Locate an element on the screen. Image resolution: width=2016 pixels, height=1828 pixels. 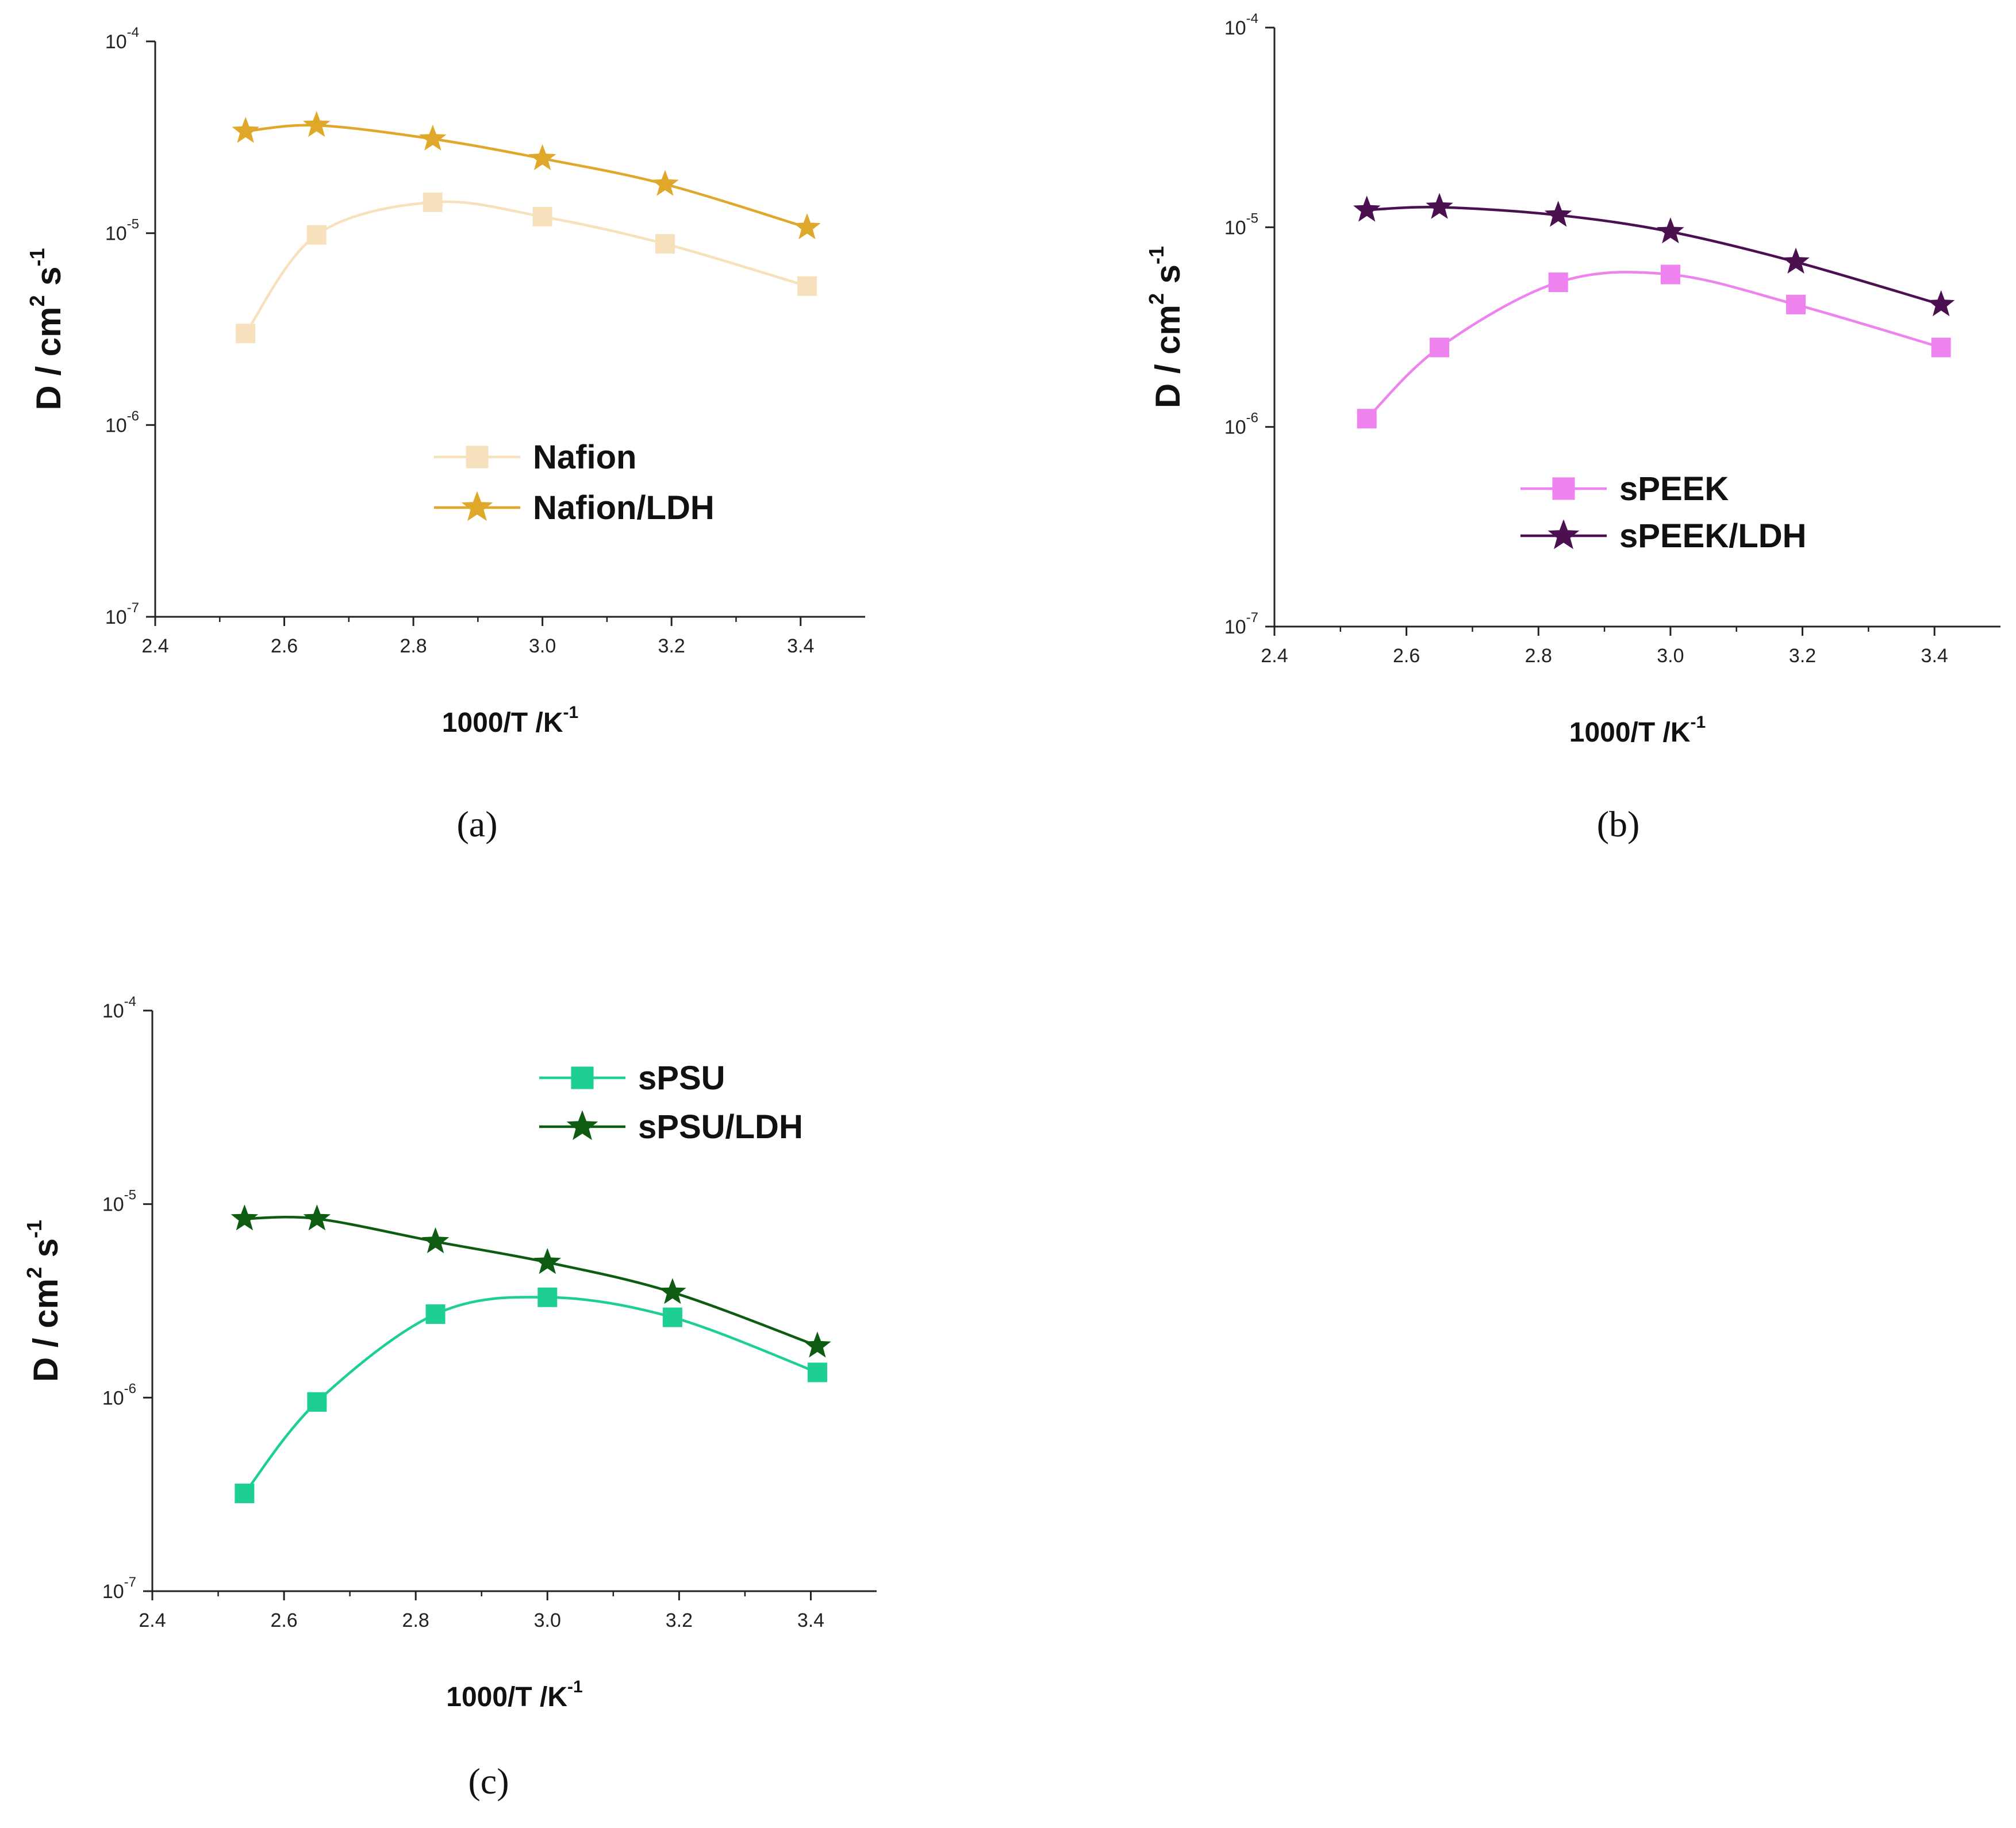
panel-label: (b) is located at coordinates (1618, 824).